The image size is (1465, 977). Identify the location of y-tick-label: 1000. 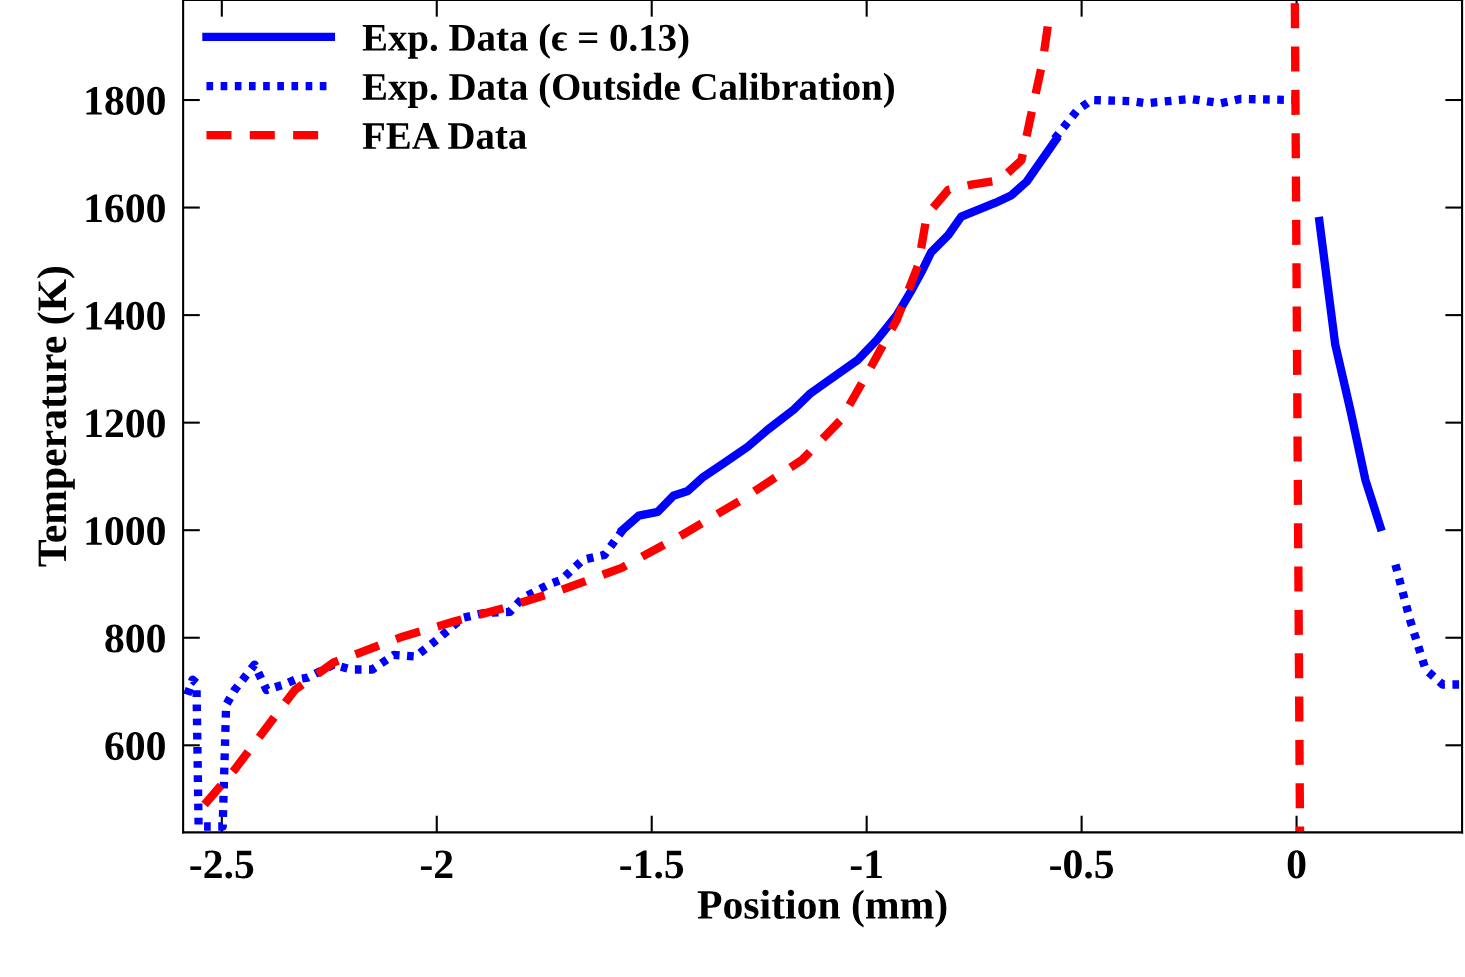
(125, 531).